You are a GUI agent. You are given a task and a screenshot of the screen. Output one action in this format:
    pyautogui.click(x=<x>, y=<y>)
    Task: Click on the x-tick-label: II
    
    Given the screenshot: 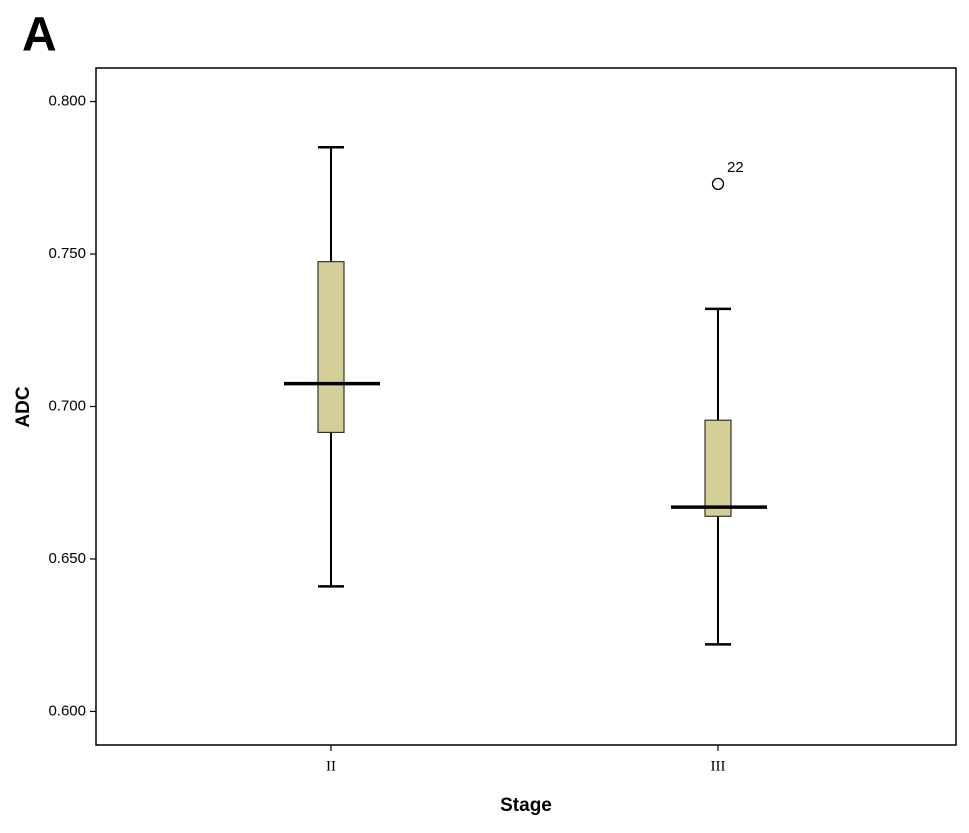 What is the action you would take?
    pyautogui.click(x=331, y=766)
    